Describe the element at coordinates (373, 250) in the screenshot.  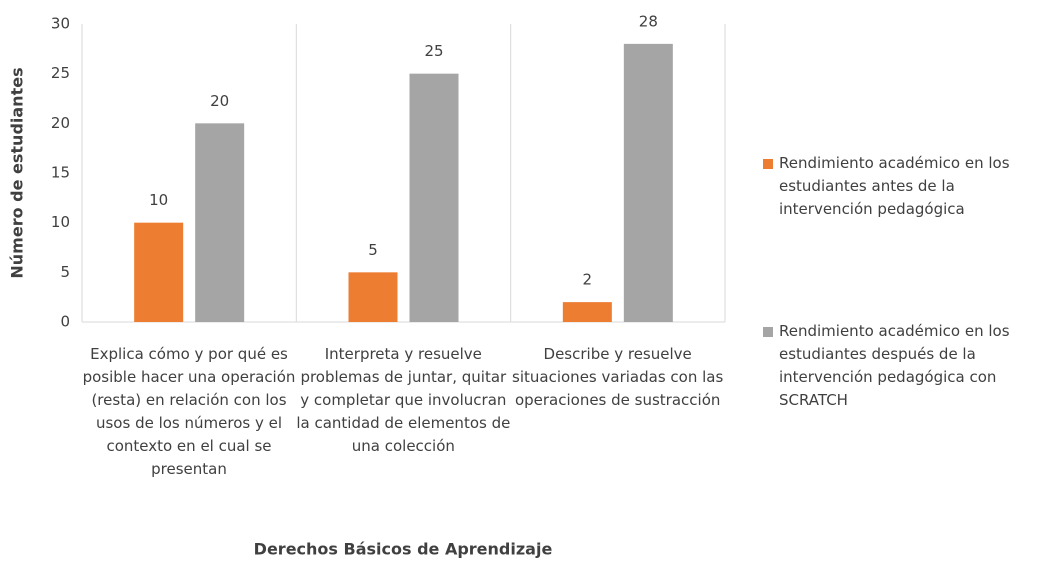
I see `data-label: 5` at that location.